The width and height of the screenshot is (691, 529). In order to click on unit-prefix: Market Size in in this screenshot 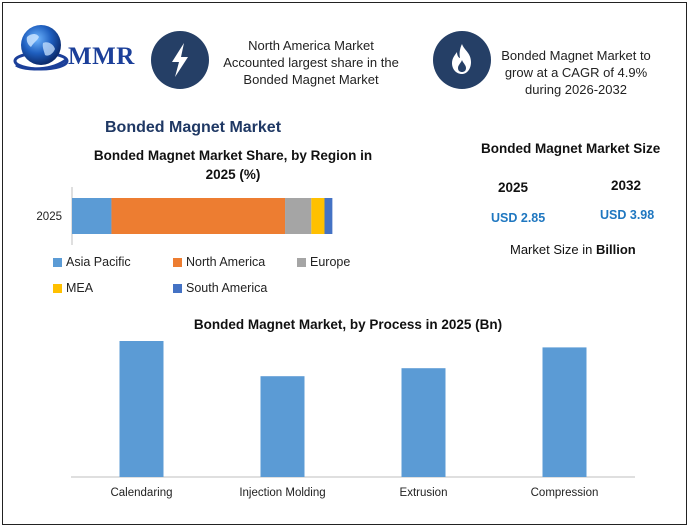, I will do `click(553, 249)`.